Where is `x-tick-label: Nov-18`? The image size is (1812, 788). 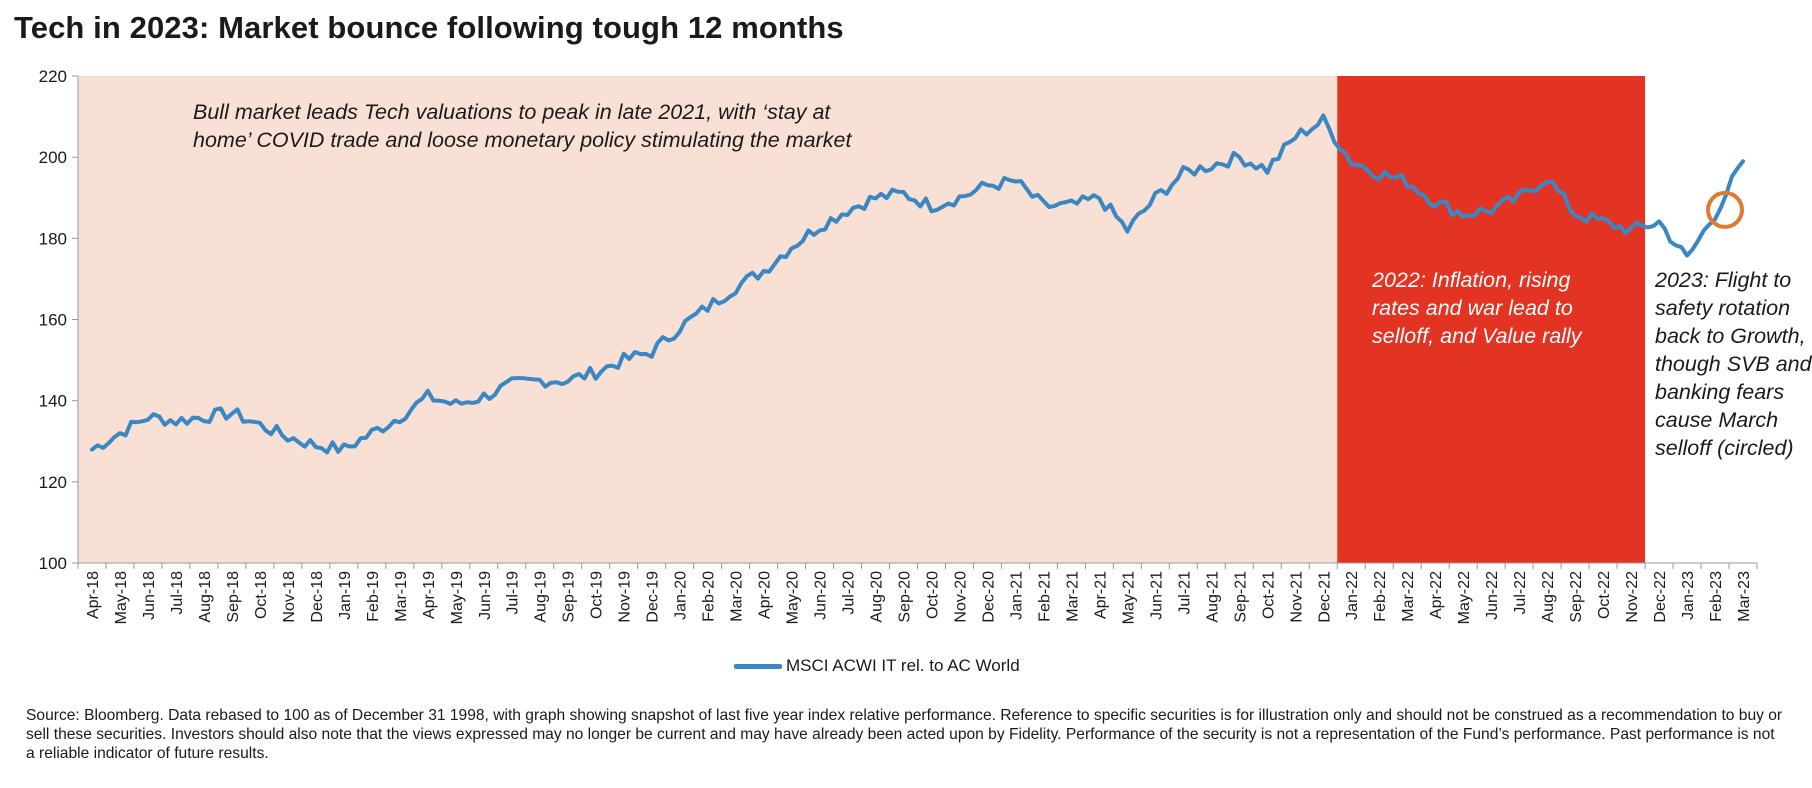 x-tick-label: Nov-18 is located at coordinates (289, 597).